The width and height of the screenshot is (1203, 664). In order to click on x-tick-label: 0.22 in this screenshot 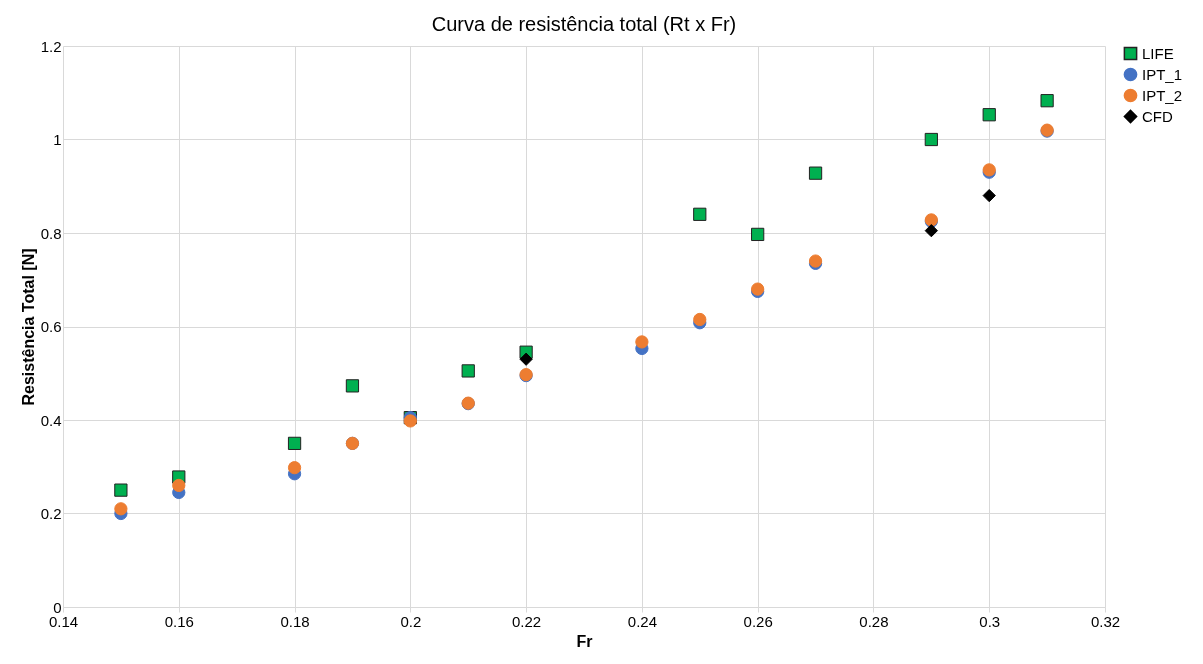, I will do `click(527, 621)`.